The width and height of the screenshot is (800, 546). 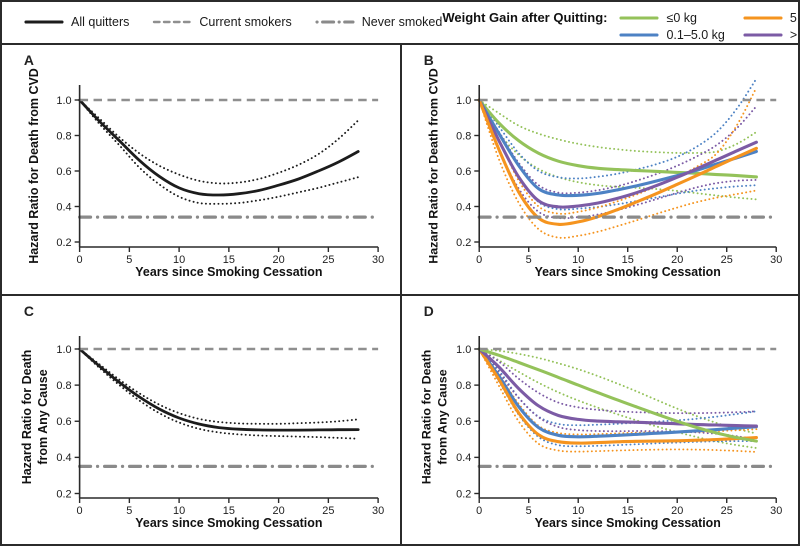 I want to click on legend-item-label: ≤0 kg, so click(x=681, y=17).